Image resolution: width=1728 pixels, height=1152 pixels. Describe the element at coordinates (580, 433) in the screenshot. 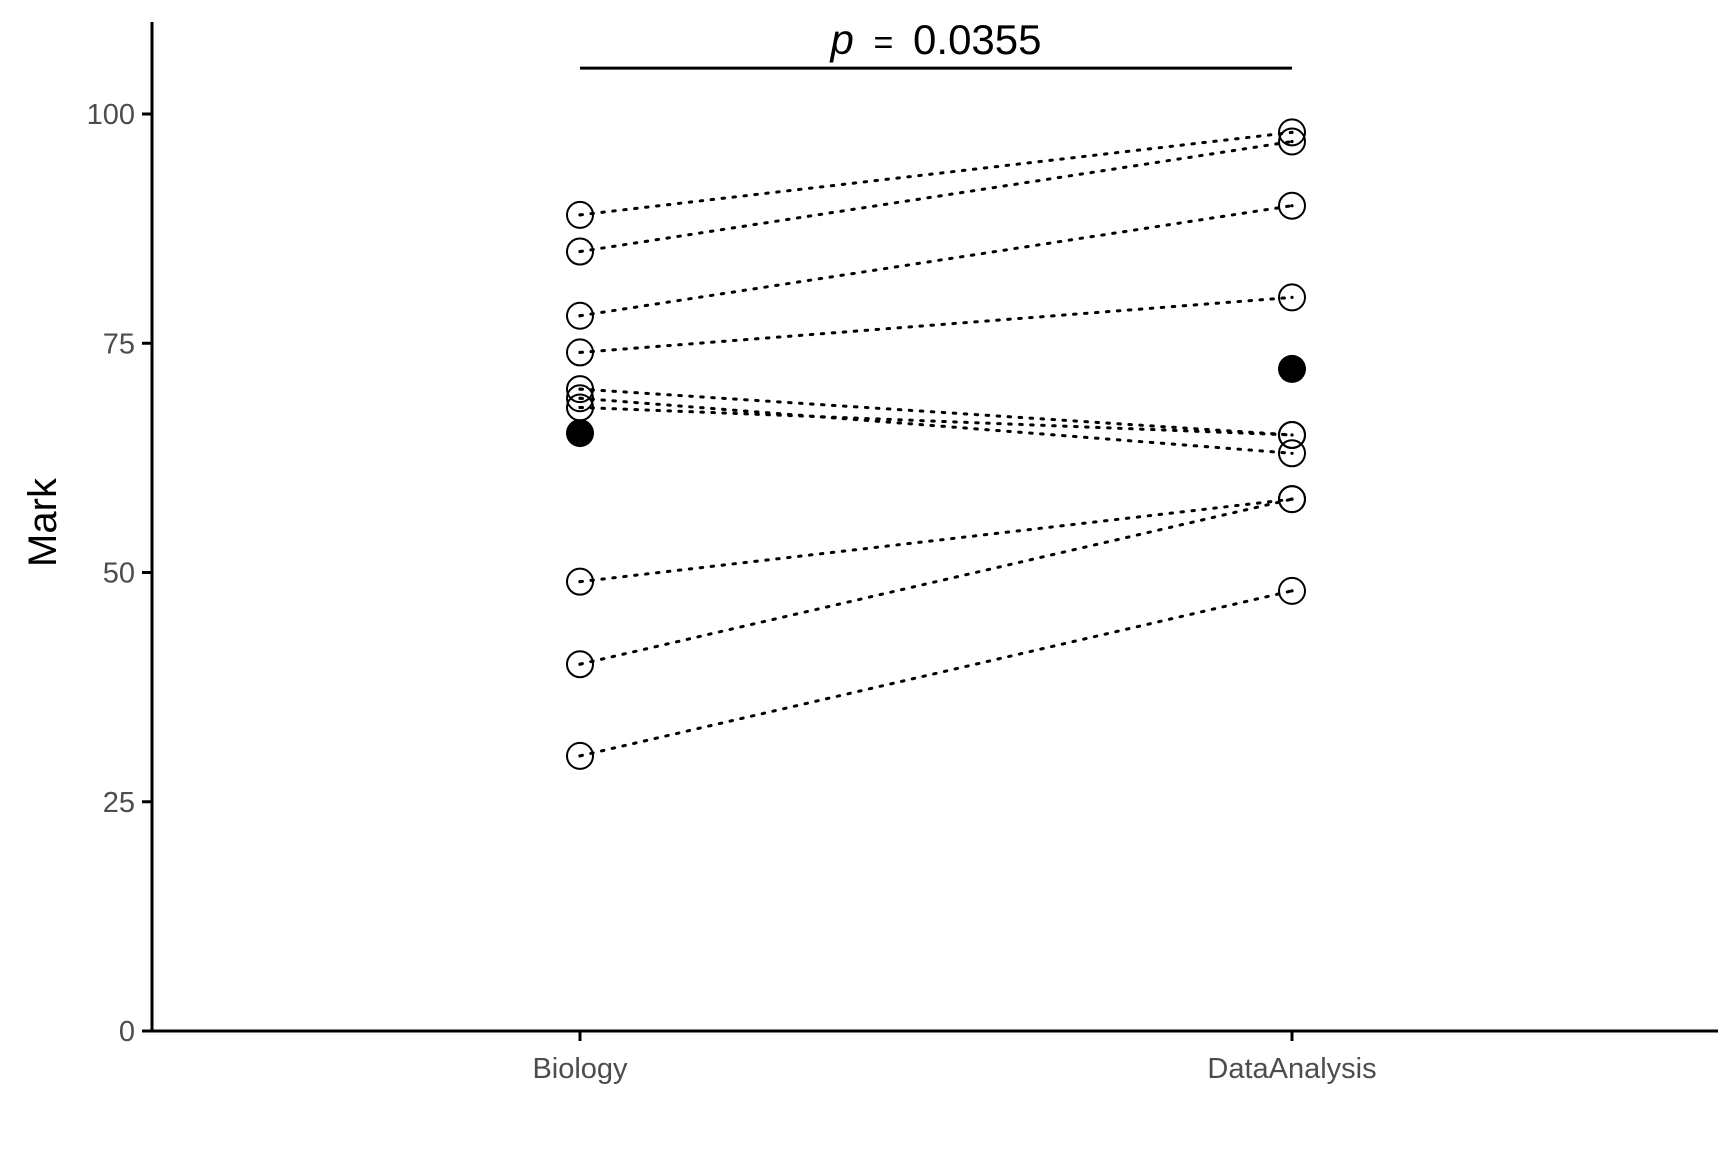

I see `mean-point-biology` at that location.